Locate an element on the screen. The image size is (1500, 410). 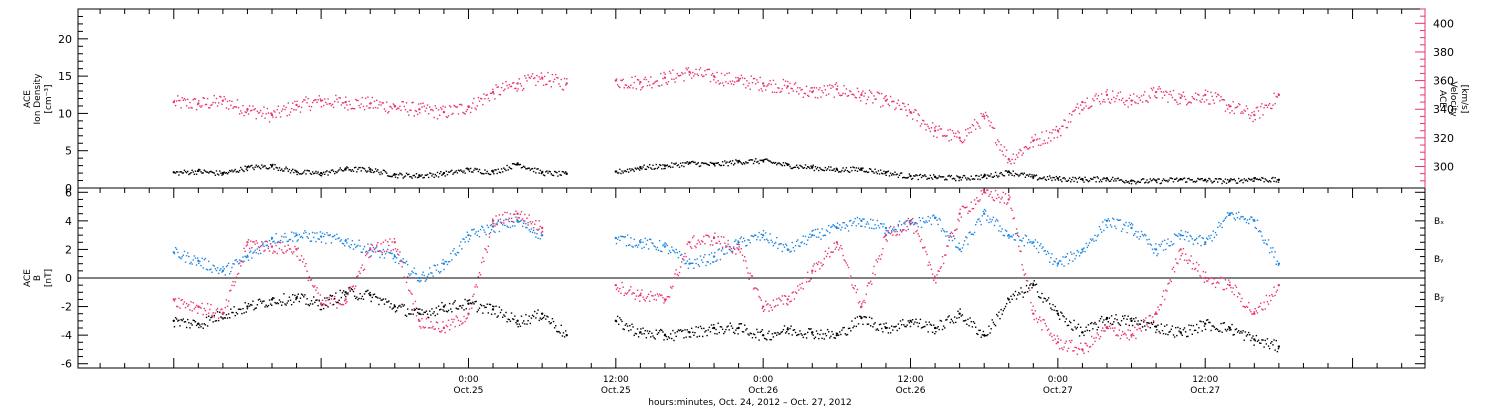
density-value is located at coordinates (345, 168).